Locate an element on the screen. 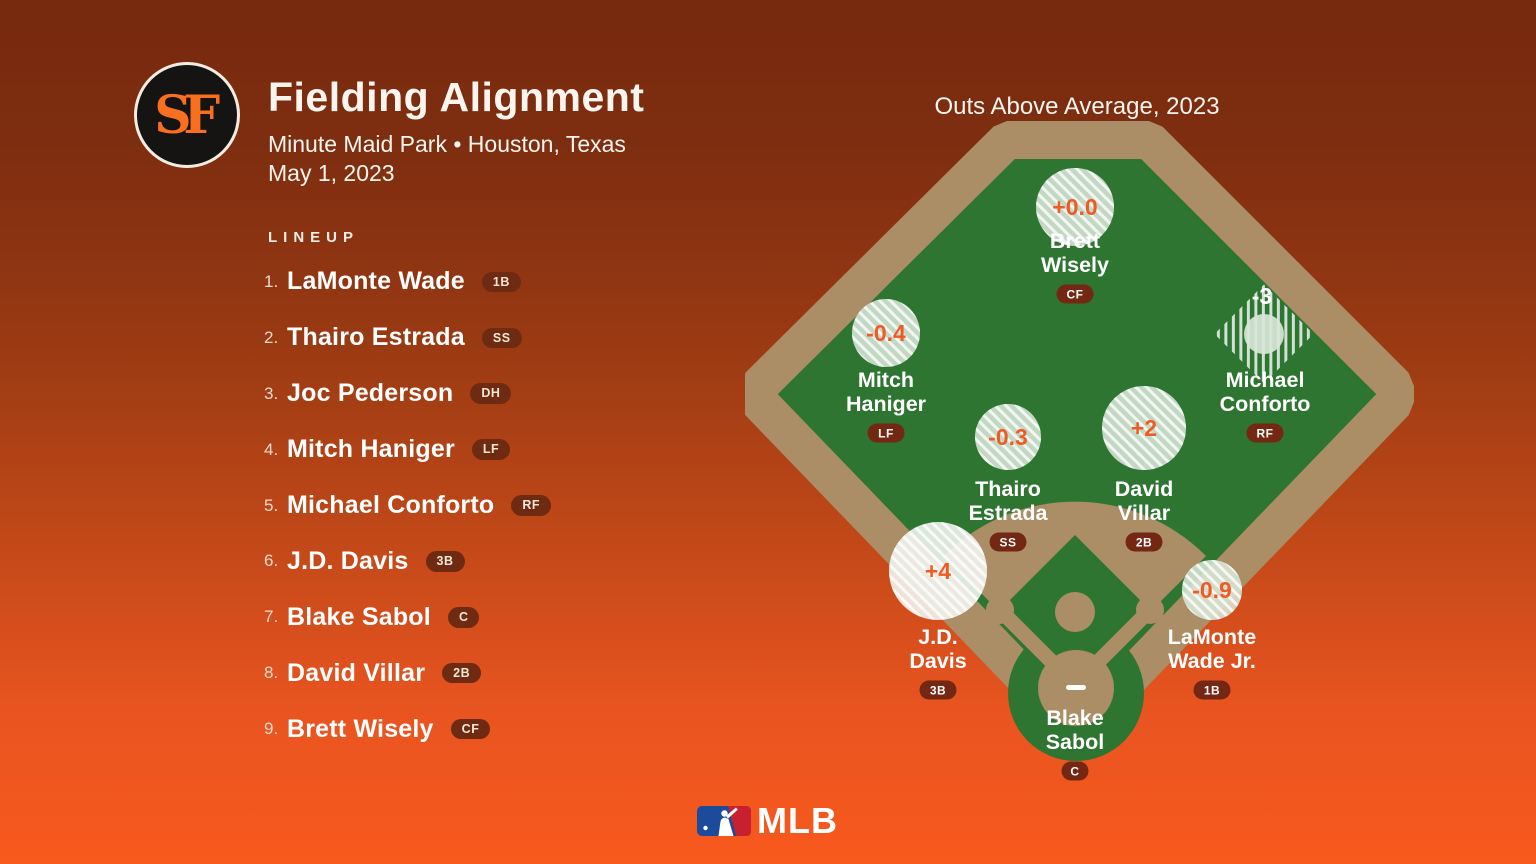 This screenshot has height=864, width=1536. lineup-row: 1. LaMonte Wade 1B is located at coordinates (407, 282).